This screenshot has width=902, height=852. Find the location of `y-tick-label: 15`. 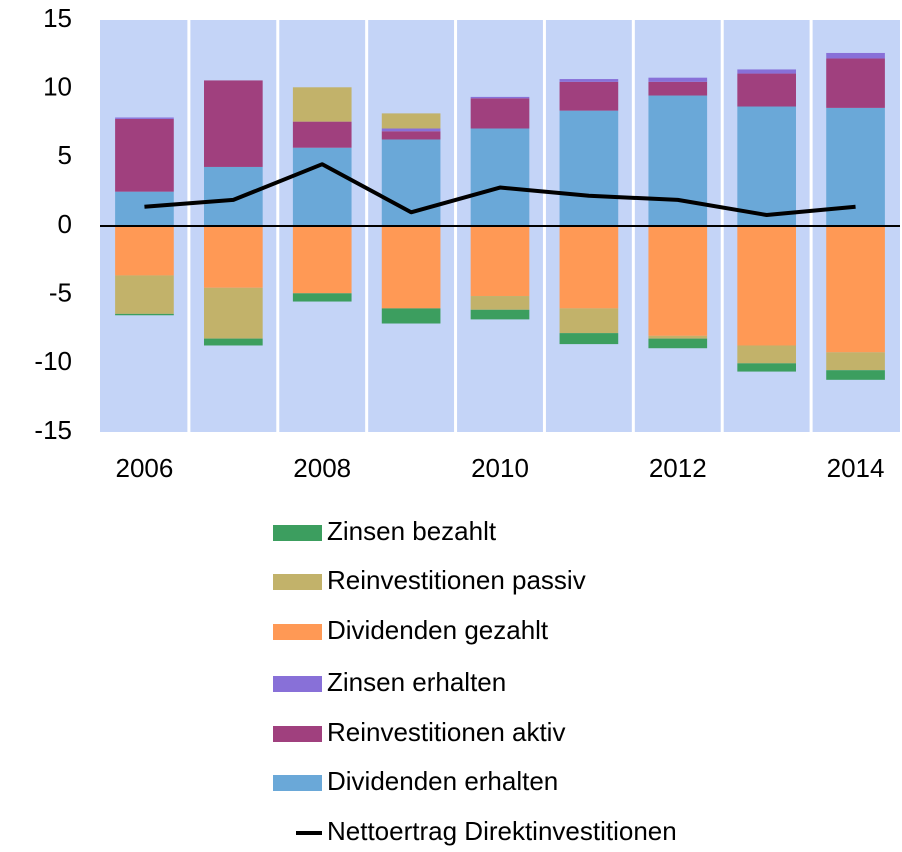

y-tick-label: 15 is located at coordinates (57, 18).